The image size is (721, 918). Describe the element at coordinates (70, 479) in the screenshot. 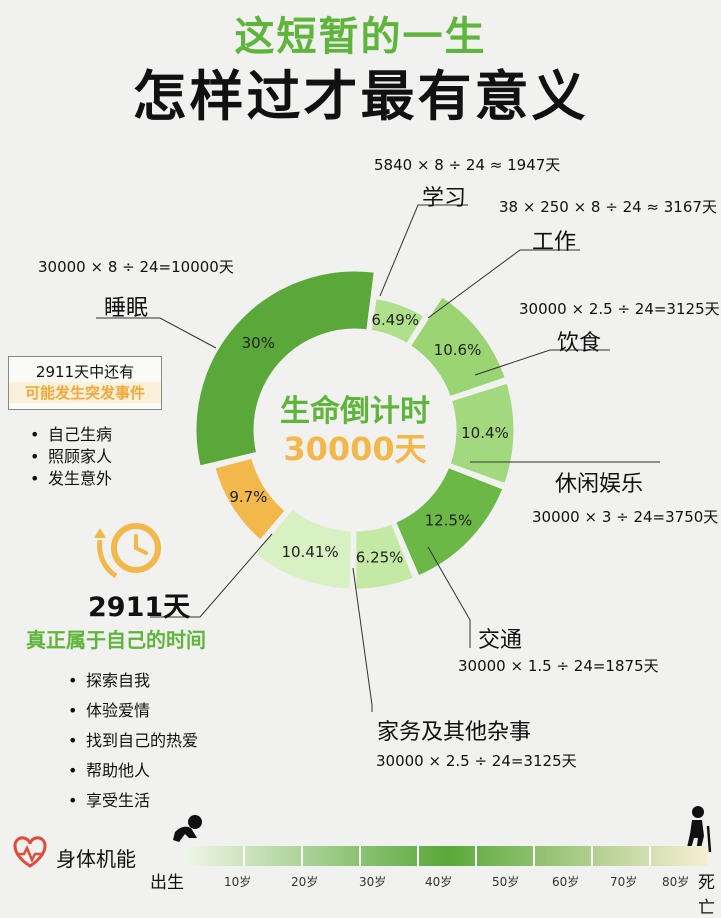

I see `list-item: 发生意外` at that location.